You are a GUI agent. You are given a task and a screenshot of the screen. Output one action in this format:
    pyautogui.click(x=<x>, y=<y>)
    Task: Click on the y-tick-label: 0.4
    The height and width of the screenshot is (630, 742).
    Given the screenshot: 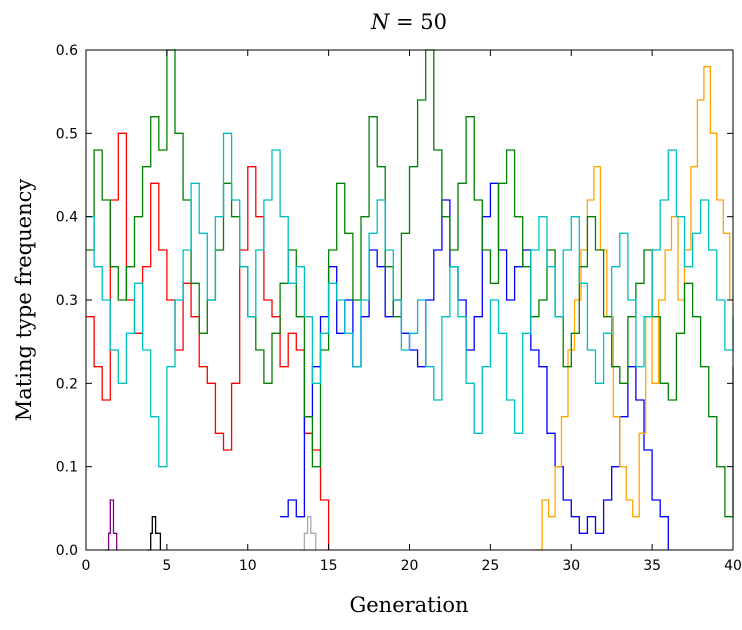 What is the action you would take?
    pyautogui.click(x=67, y=218)
    